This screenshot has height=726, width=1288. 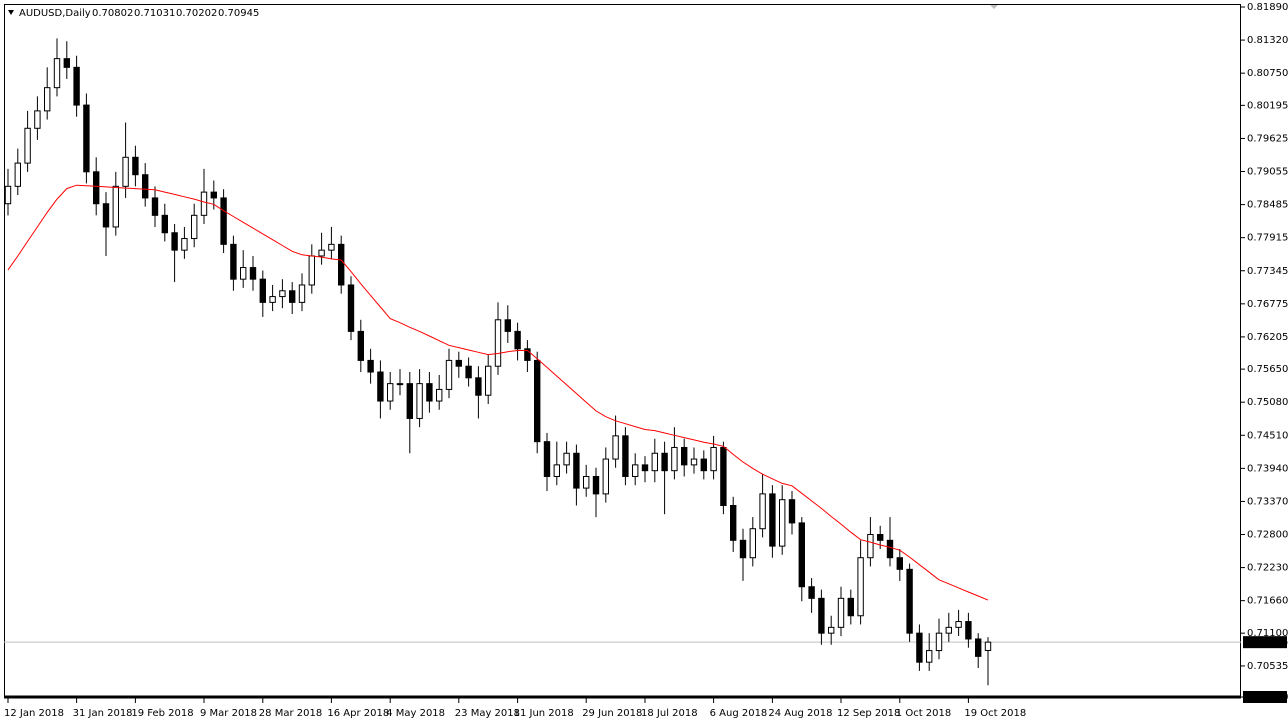 I want to click on x-tick-label: 18 Jul 2018, so click(x=669, y=713).